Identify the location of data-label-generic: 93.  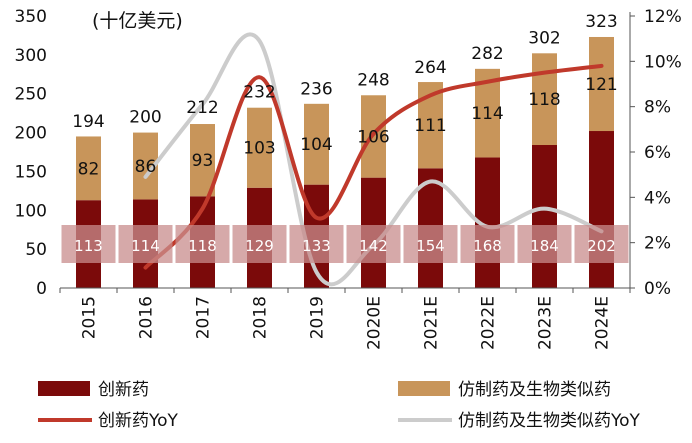
(203, 161).